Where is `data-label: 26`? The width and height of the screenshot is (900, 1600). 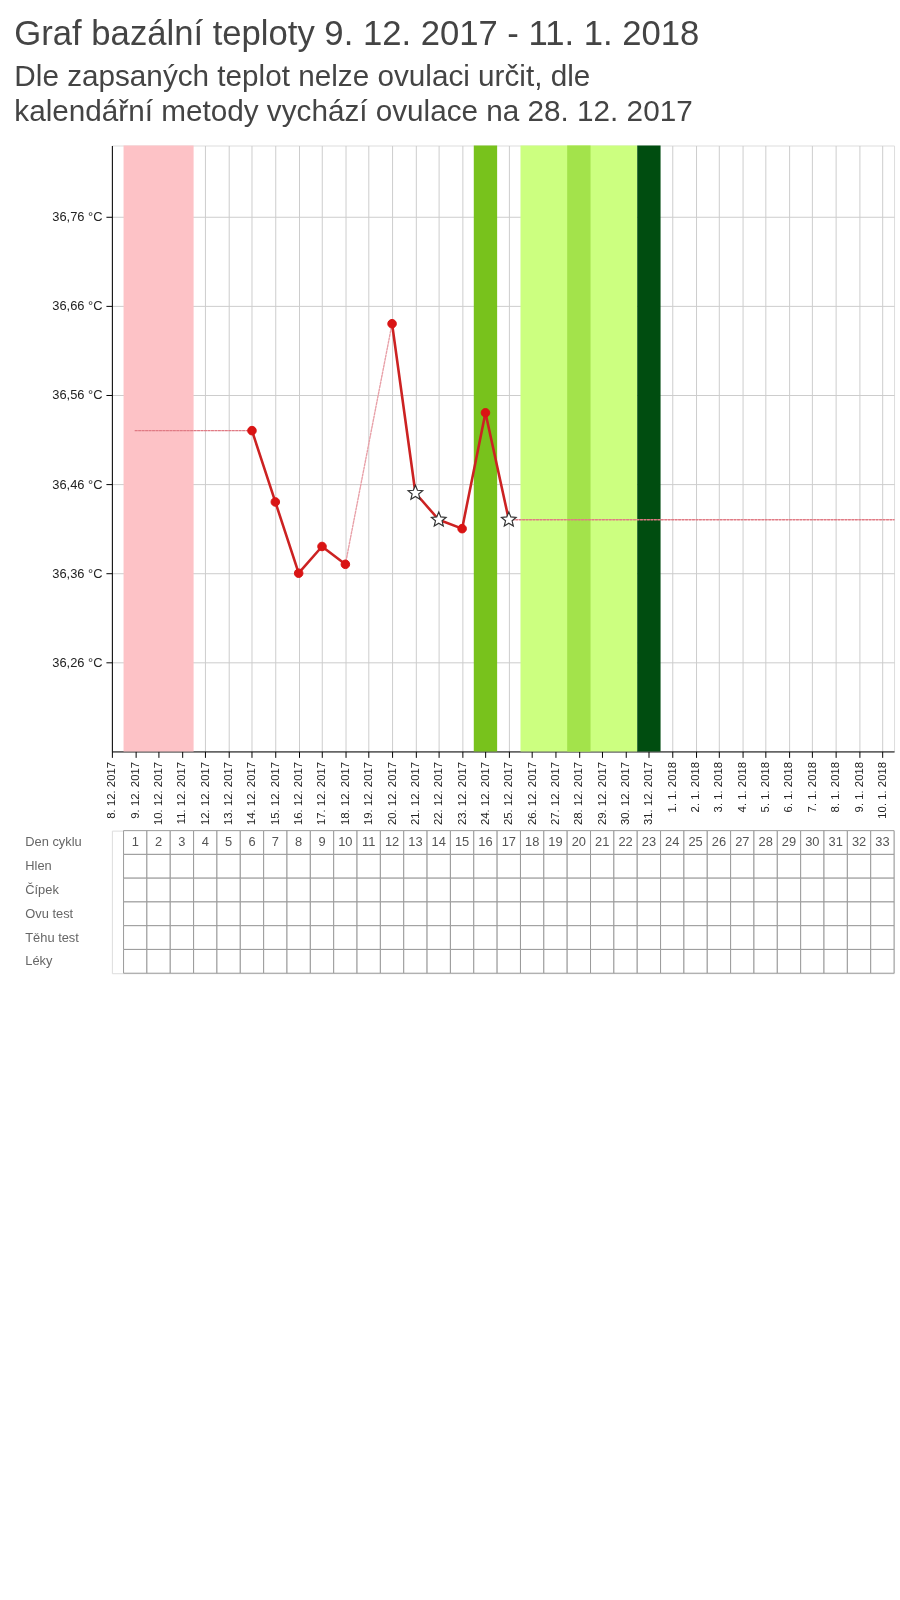
data-label: 26 is located at coordinates (719, 842).